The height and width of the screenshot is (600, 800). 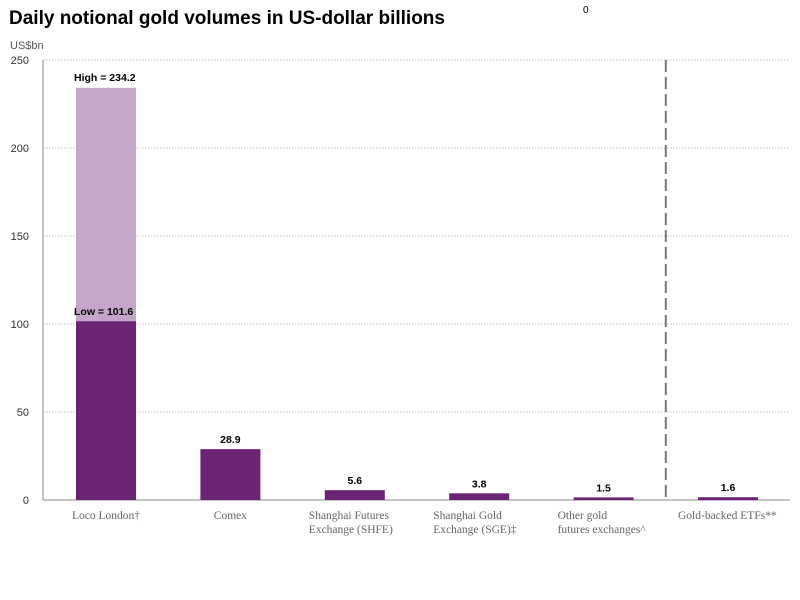 I want to click on y-tick-label: 200, so click(x=20, y=149).